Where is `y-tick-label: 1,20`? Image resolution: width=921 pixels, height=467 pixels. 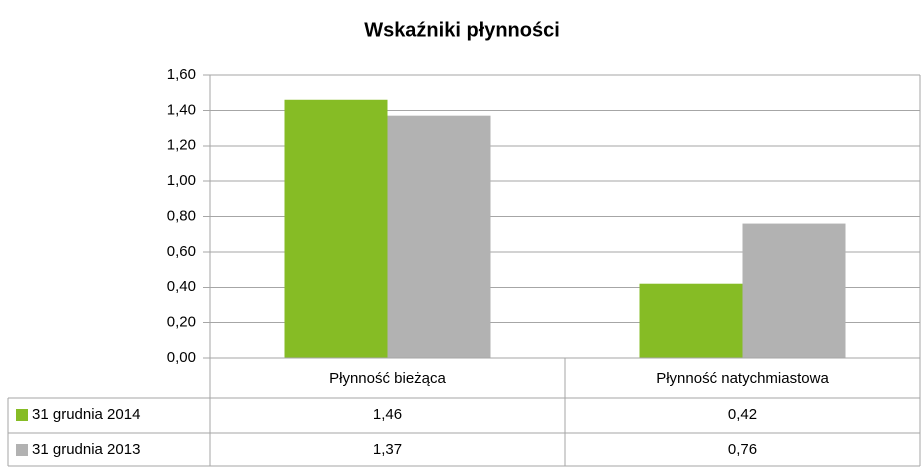 y-tick-label: 1,20 is located at coordinates (181, 145).